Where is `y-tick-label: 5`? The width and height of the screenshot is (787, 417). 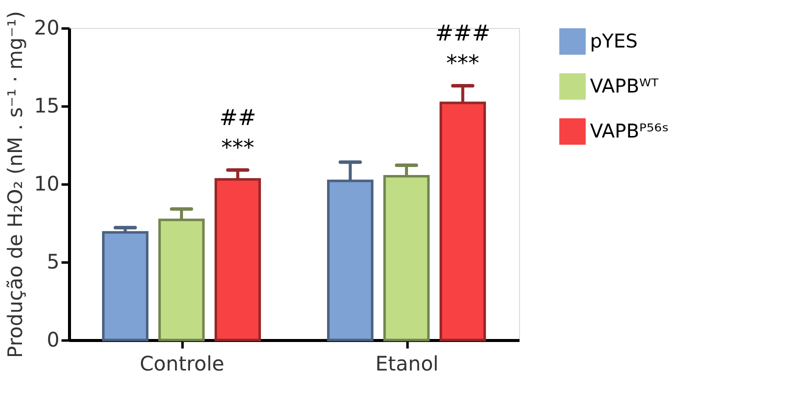 y-tick-label: 5 is located at coordinates (53, 262).